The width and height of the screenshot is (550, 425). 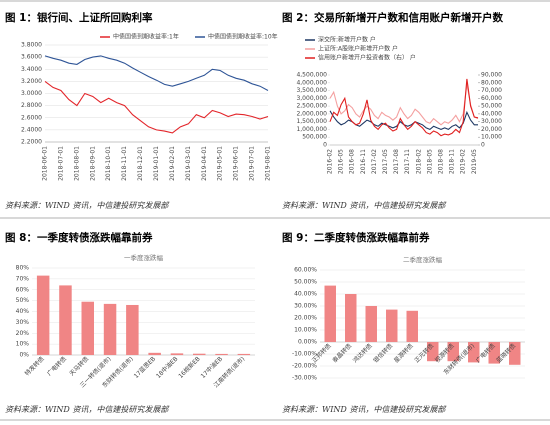 I want to click on y2-tick-label: 40,000, so click(x=491, y=113).